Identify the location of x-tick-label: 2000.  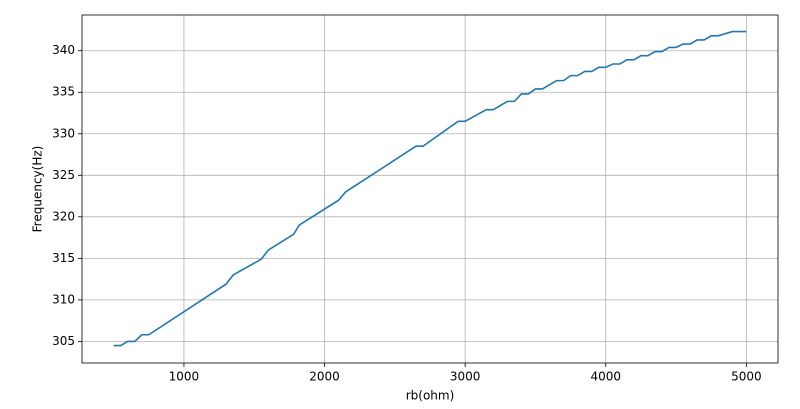
(324, 377).